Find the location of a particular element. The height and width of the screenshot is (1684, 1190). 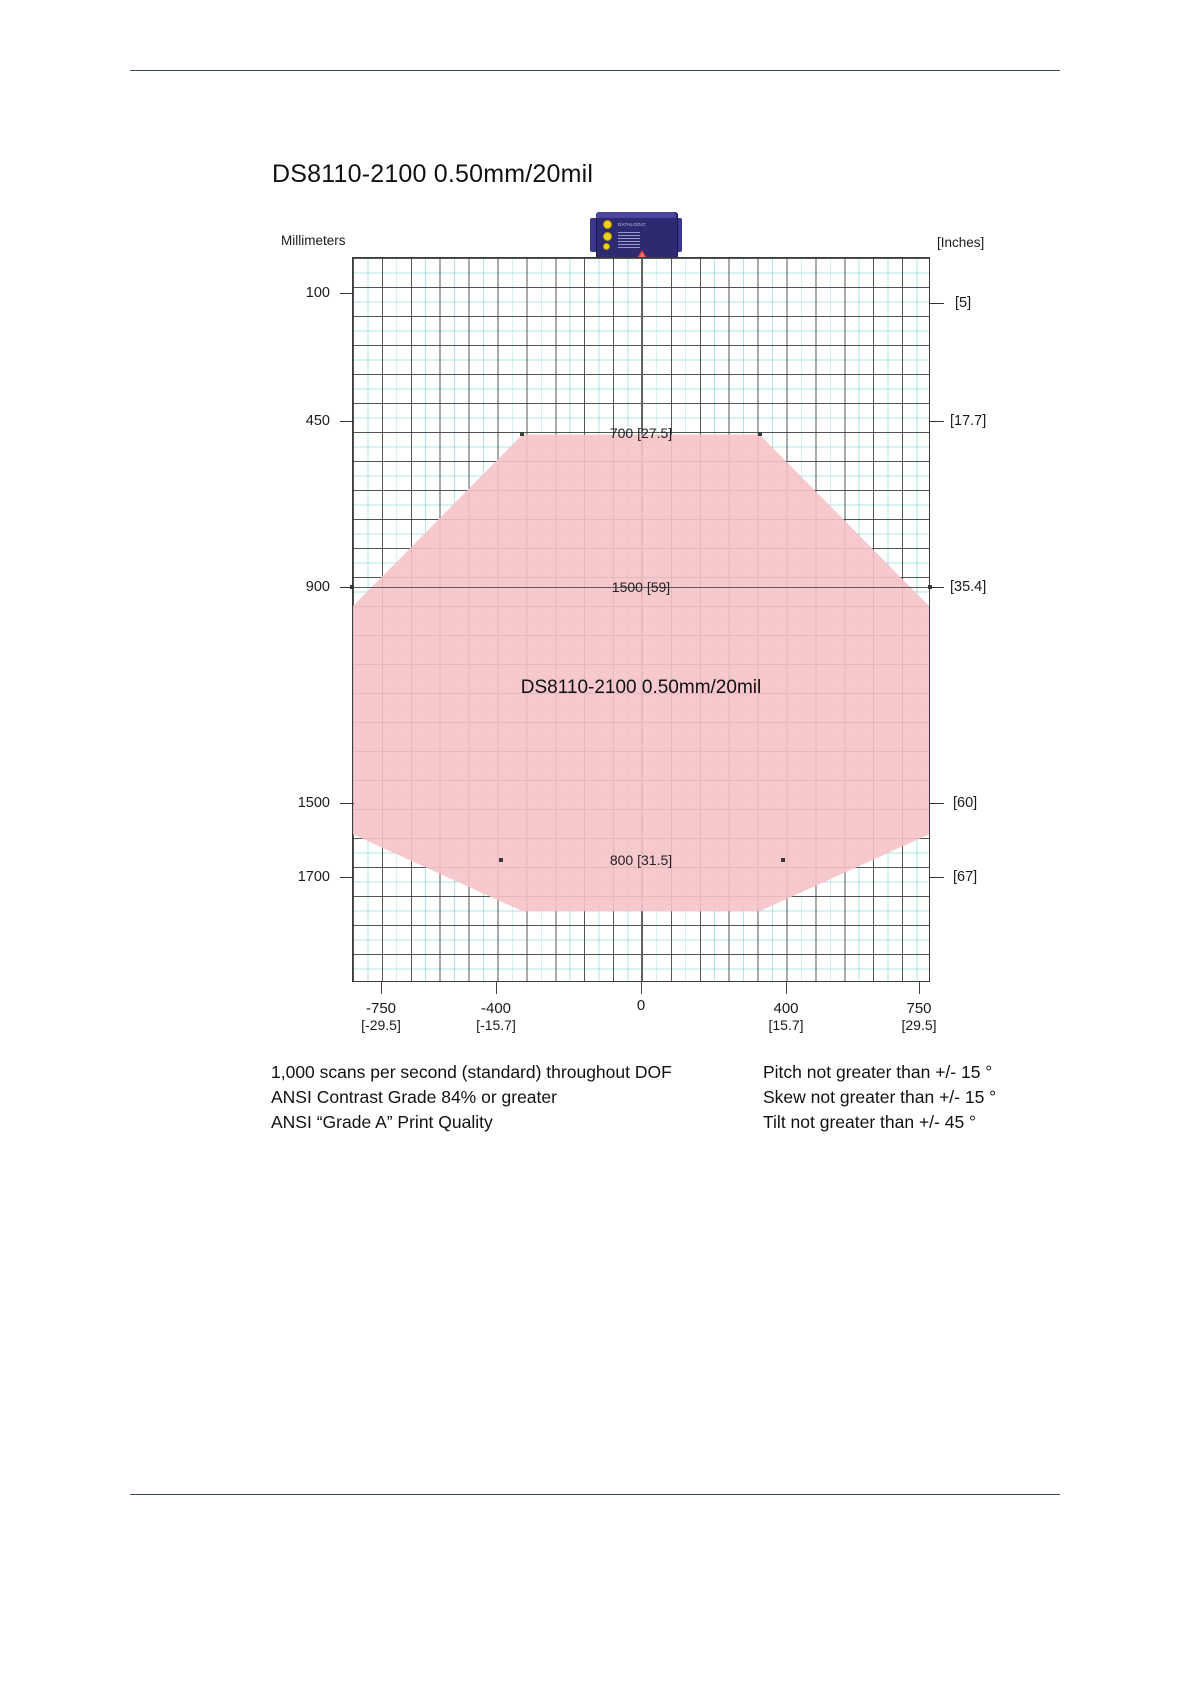

x-label-neg400: -400 is located at coordinates (496, 1008).